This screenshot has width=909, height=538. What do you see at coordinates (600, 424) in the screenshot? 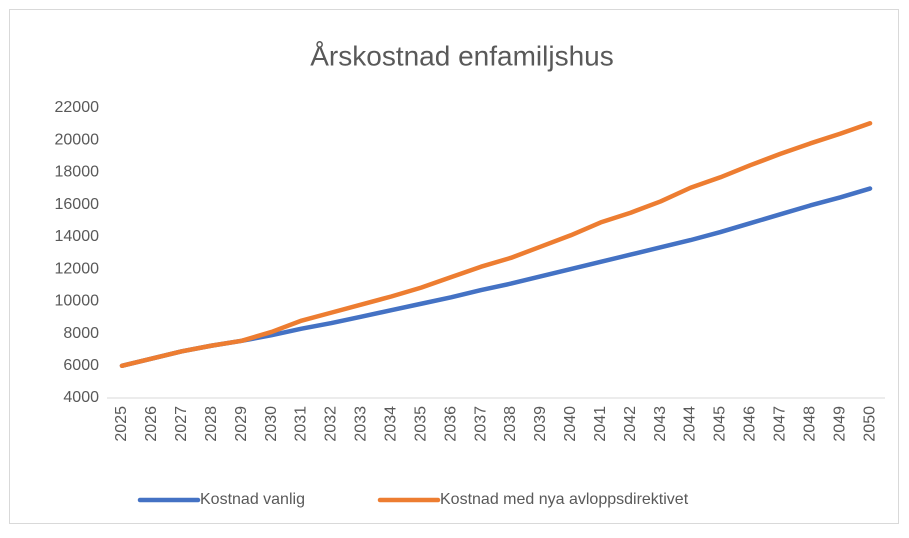
I see `x-tick-label: 2041` at bounding box center [600, 424].